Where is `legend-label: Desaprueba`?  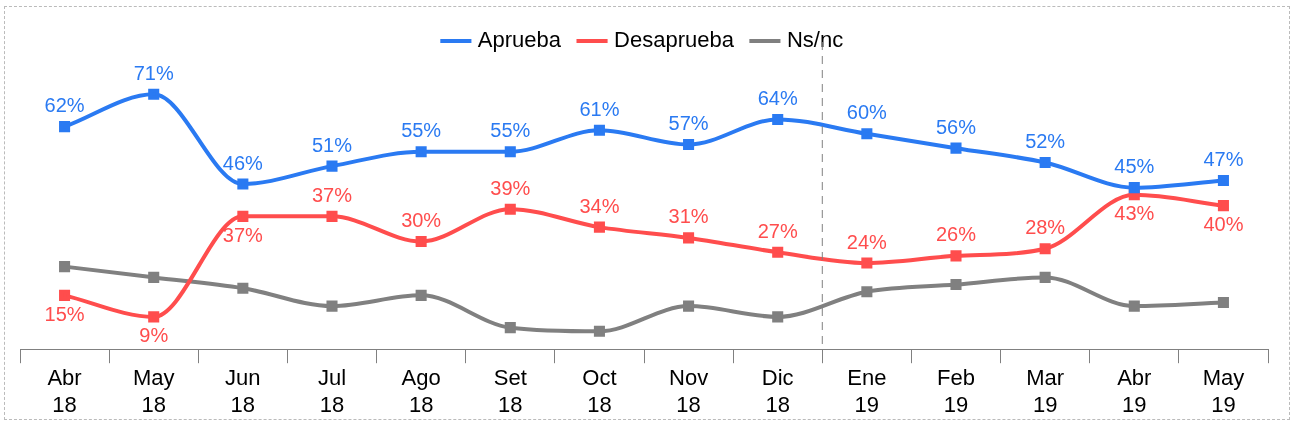 legend-label: Desaprueba is located at coordinates (674, 40).